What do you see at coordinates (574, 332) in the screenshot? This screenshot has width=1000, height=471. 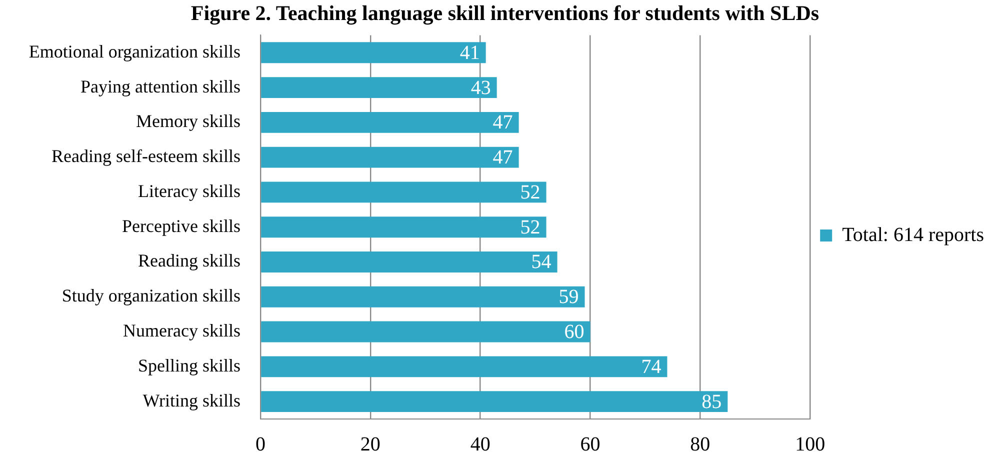 I see `data-label: 60` at bounding box center [574, 332].